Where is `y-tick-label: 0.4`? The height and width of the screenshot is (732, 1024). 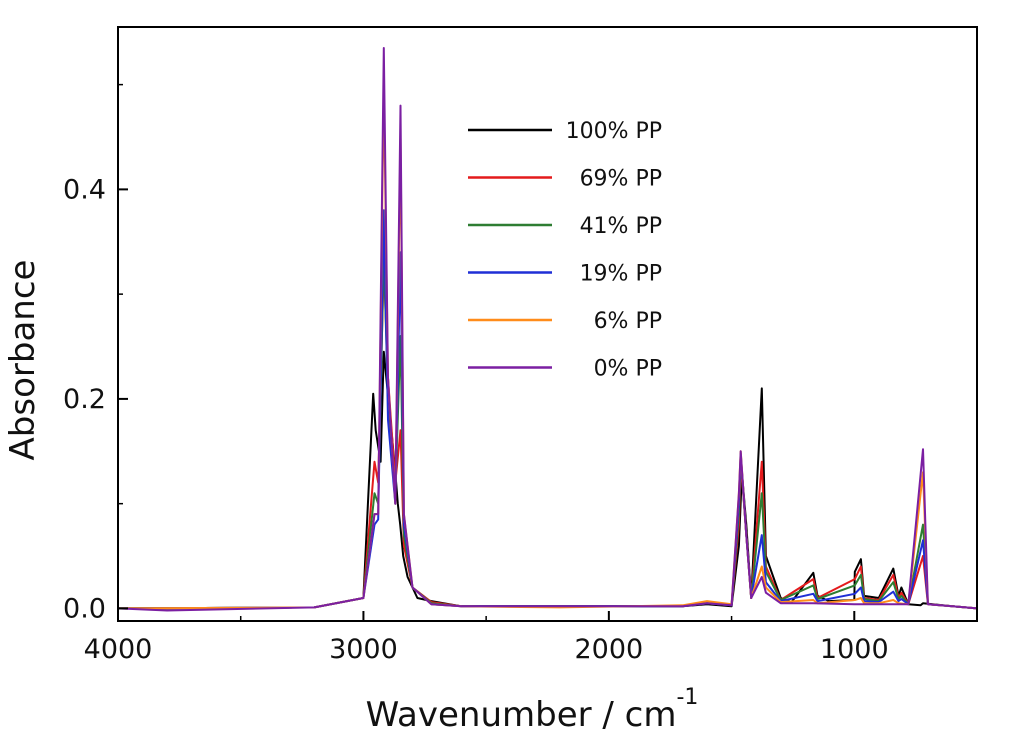
y-tick-label: 0.4 is located at coordinates (84, 189).